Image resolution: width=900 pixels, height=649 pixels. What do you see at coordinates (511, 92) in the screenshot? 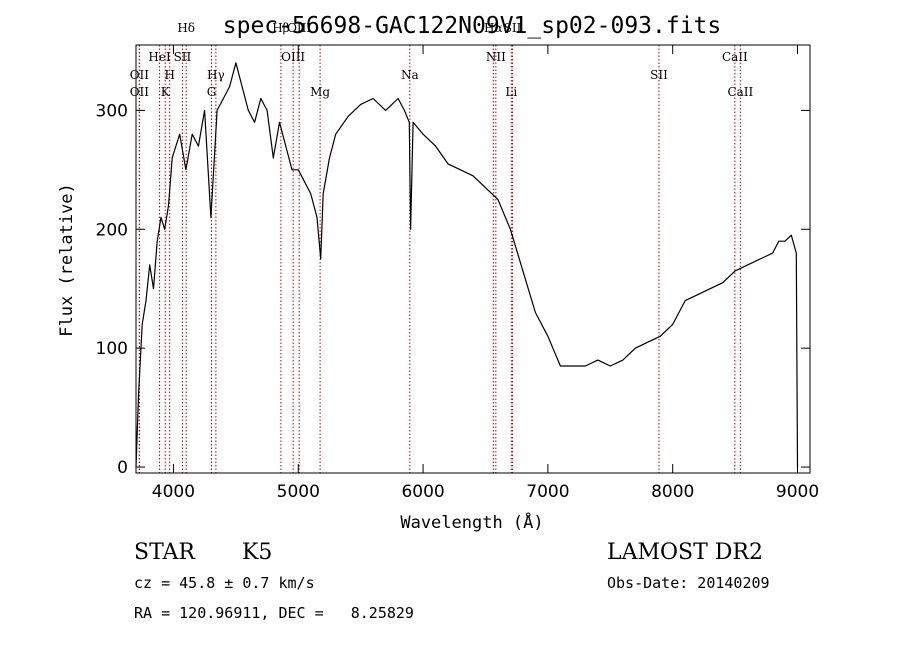
I see `line-marker-label: Li` at bounding box center [511, 92].